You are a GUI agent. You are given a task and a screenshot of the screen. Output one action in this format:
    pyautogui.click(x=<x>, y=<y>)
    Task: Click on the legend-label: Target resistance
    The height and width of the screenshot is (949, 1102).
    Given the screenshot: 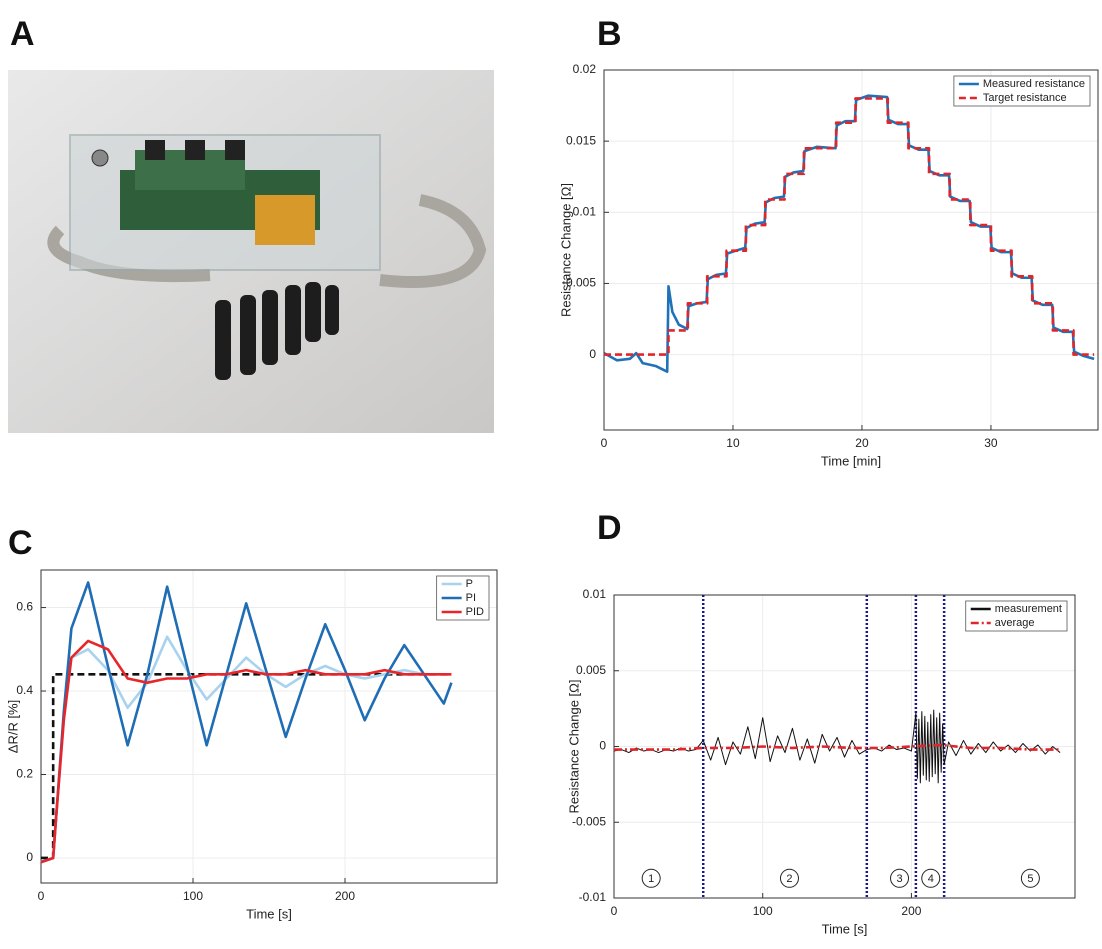 What is the action you would take?
    pyautogui.click(x=1025, y=98)
    